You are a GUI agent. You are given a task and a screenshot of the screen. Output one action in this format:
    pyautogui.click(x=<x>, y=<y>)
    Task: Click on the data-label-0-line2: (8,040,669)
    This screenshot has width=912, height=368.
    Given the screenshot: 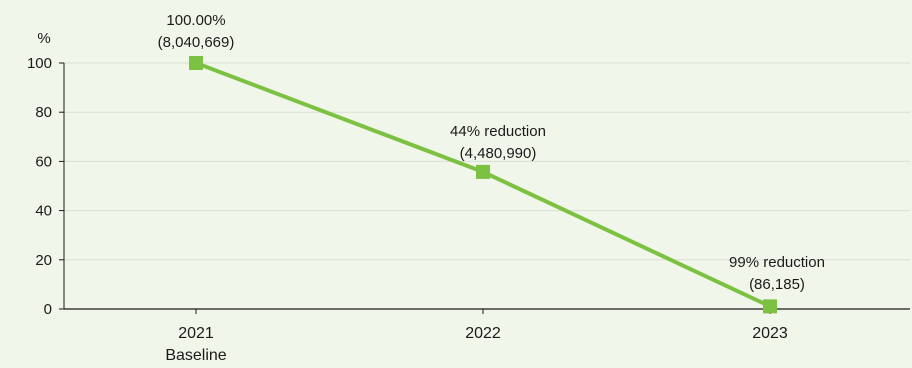 What is the action you would take?
    pyautogui.click(x=196, y=42)
    